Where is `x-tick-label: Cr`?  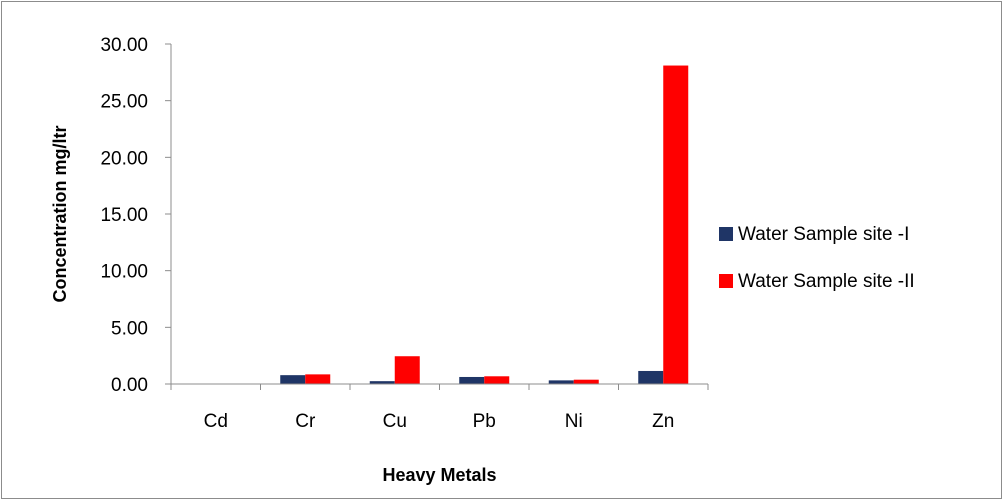
x-tick-label: Cr is located at coordinates (305, 421).